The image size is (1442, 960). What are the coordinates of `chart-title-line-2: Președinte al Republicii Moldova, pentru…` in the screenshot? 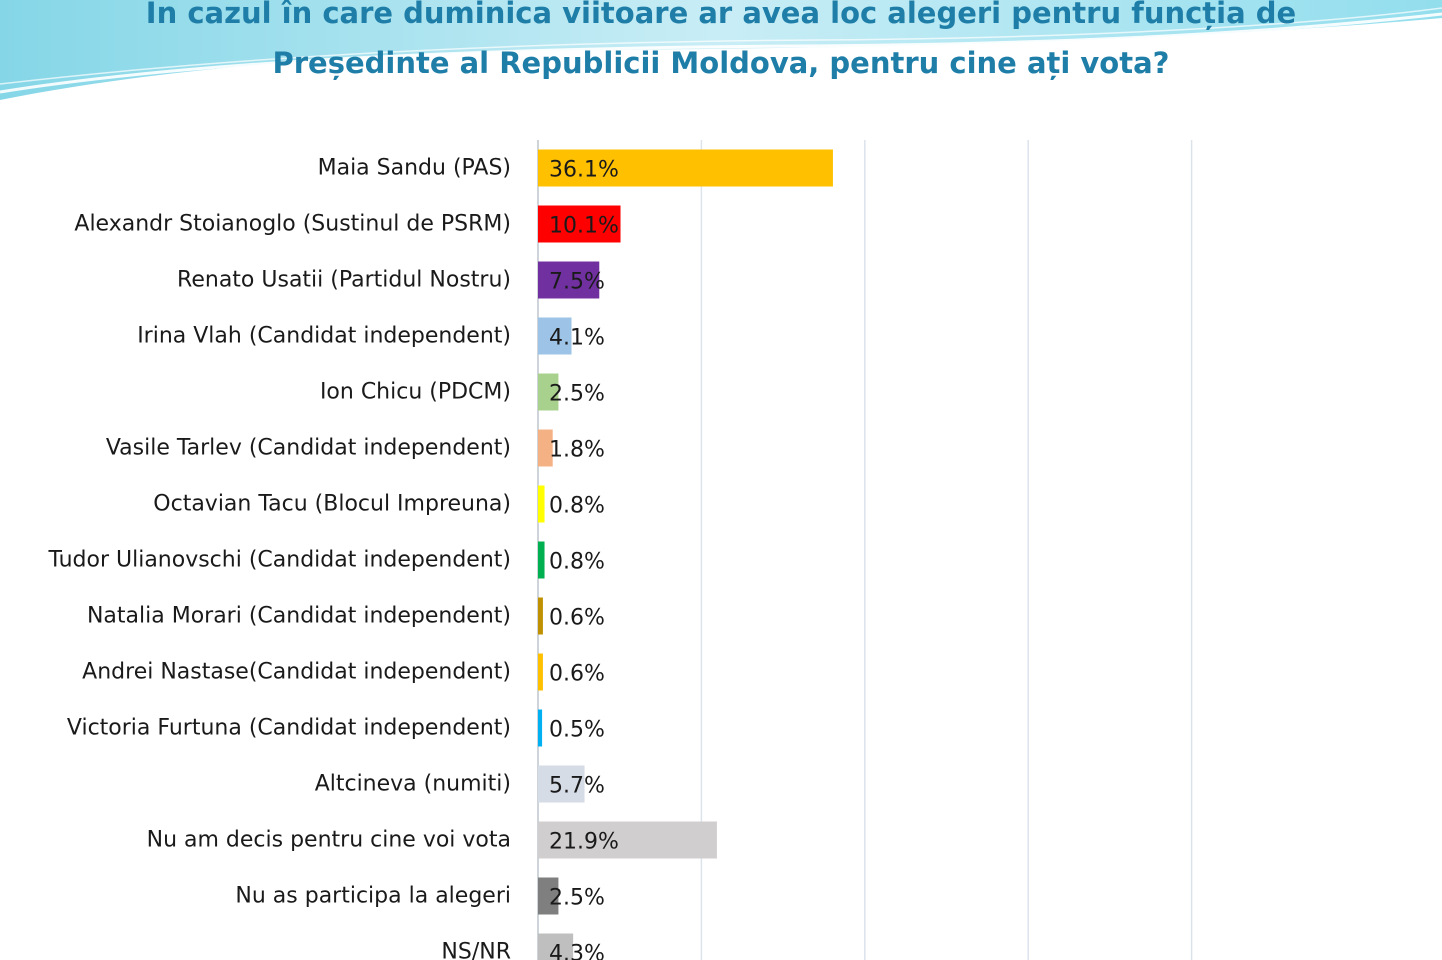 It's located at (721, 63).